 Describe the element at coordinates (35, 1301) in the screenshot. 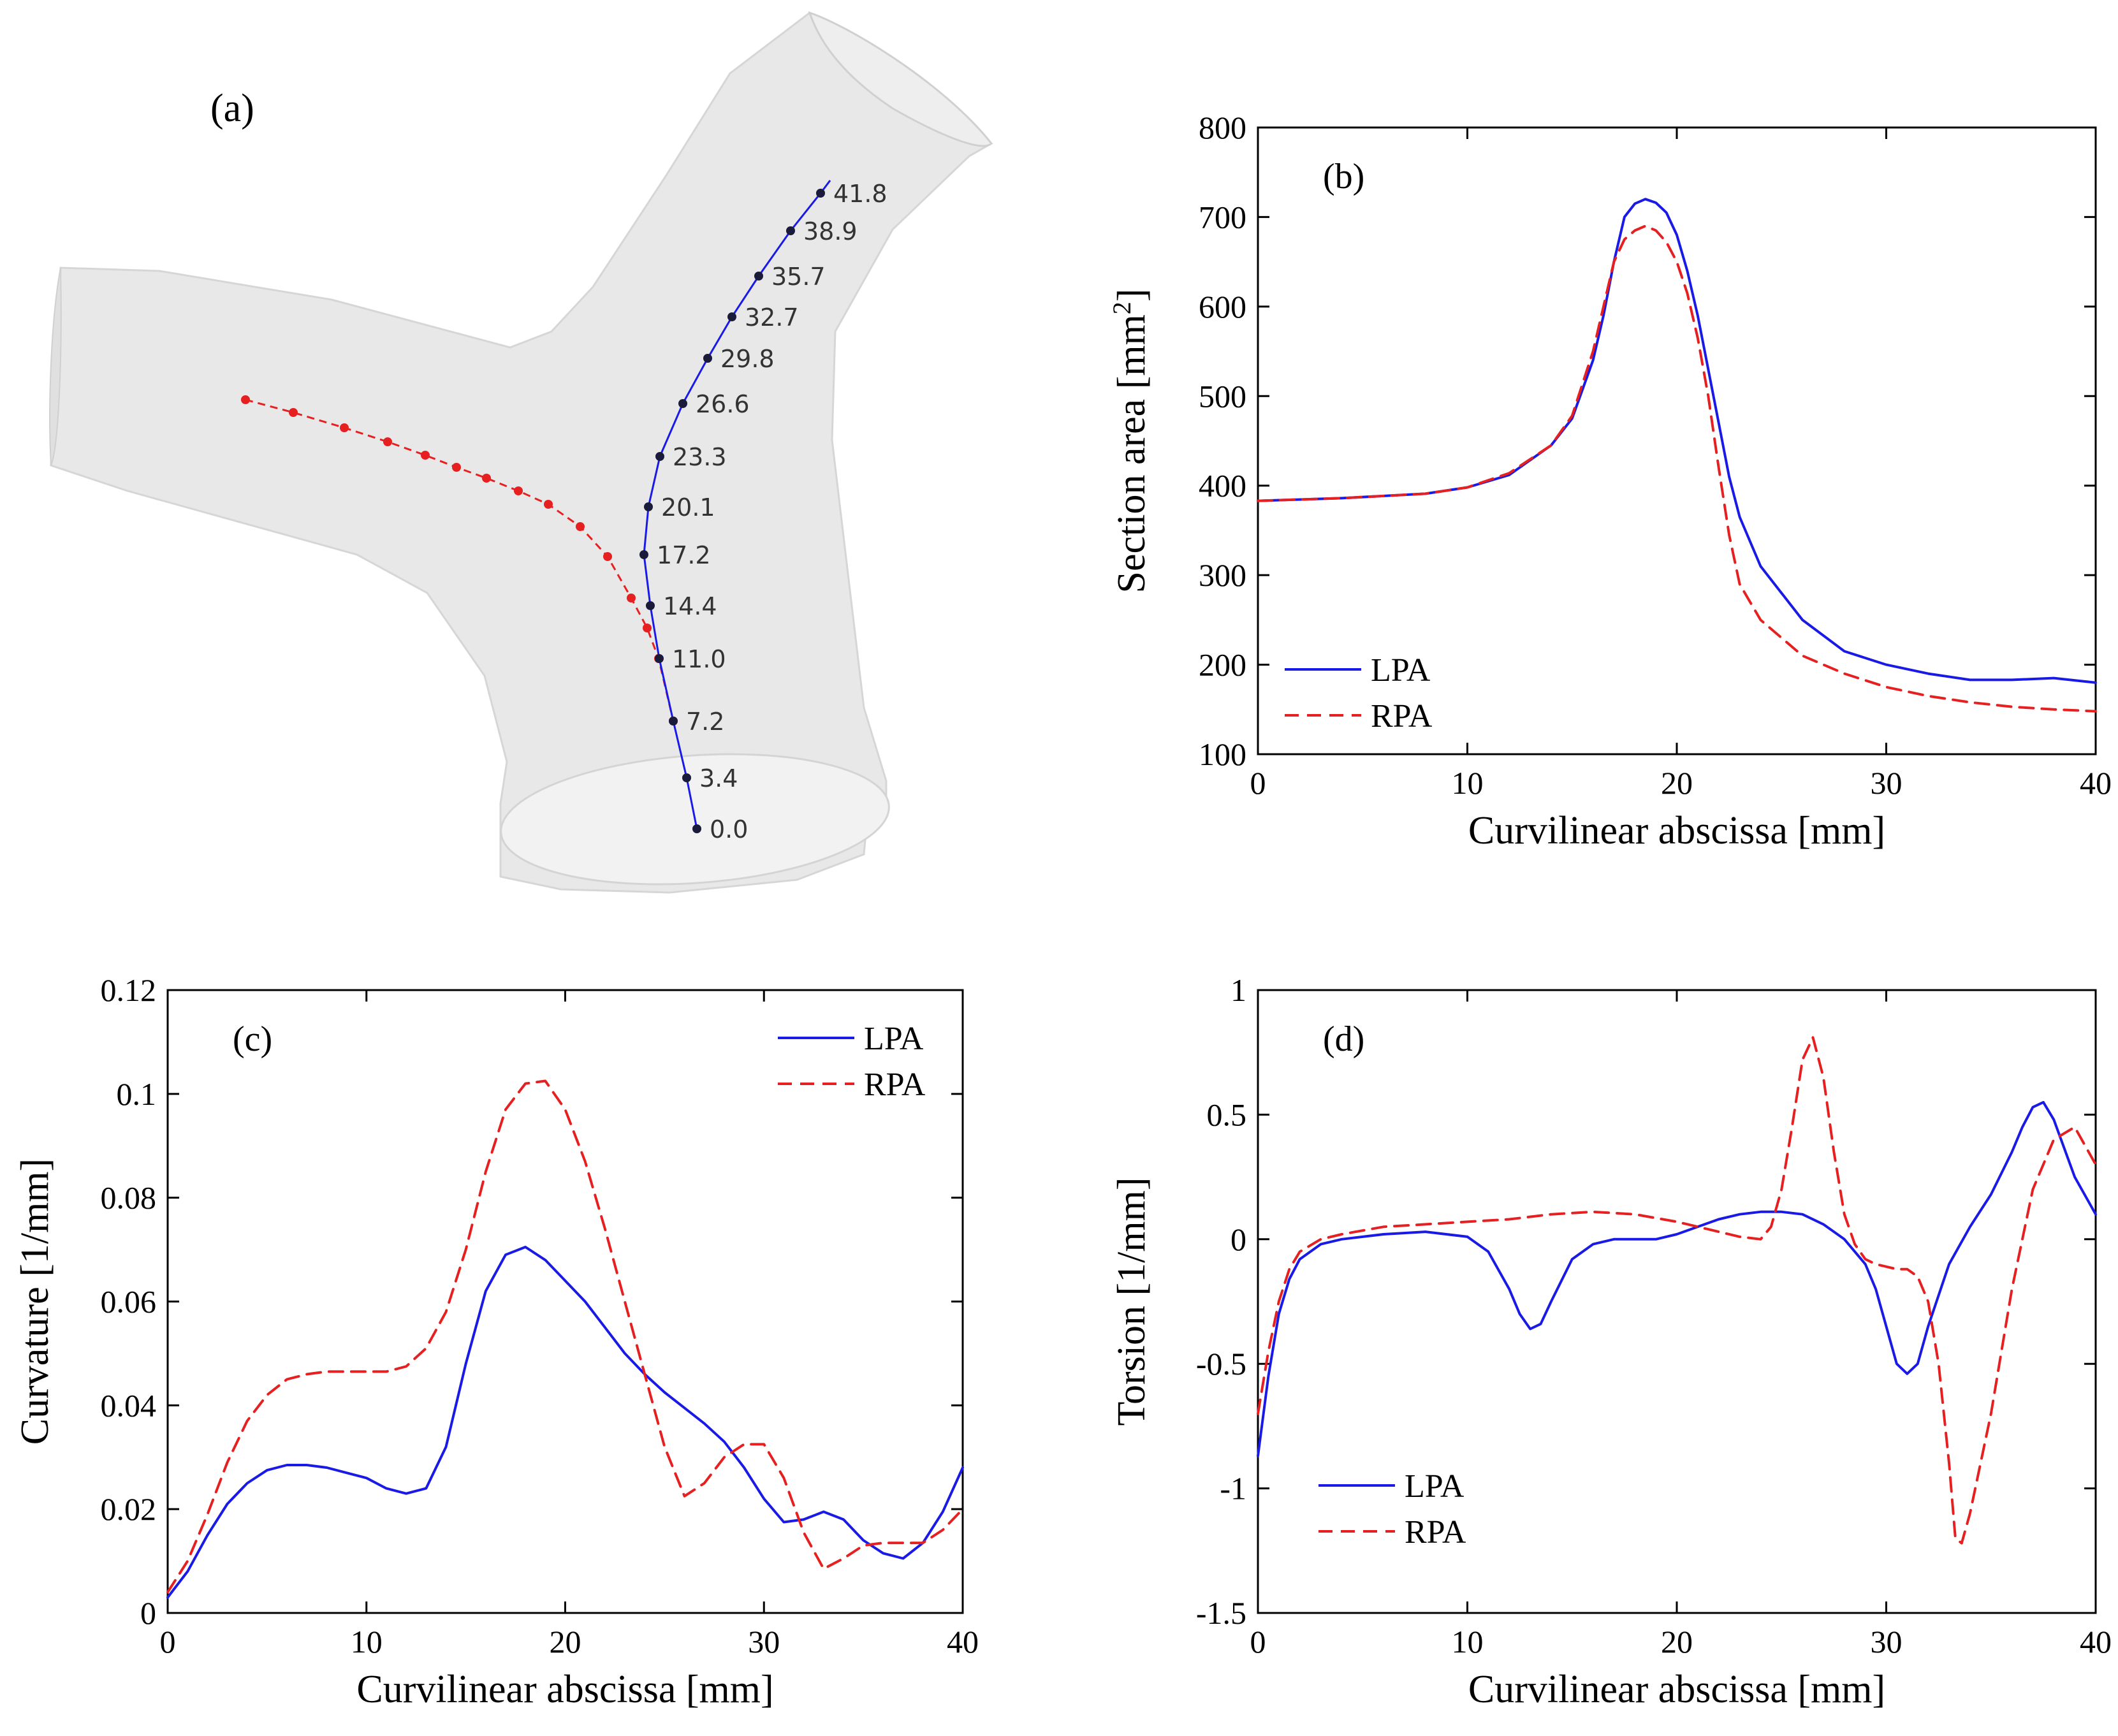

I see `y-axis-label: Curvature [1/mm]` at that location.